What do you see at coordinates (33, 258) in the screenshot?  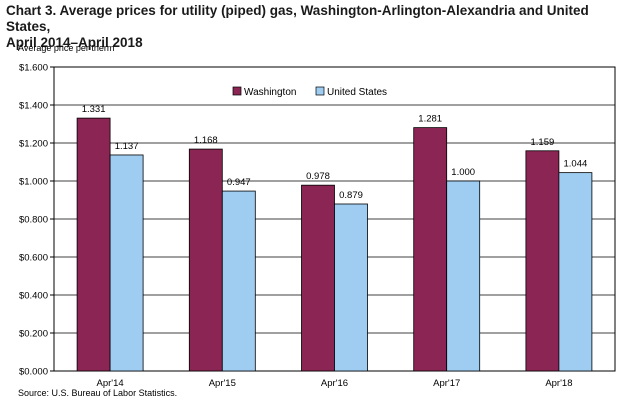 I see `y-tick-label: $0.600` at bounding box center [33, 258].